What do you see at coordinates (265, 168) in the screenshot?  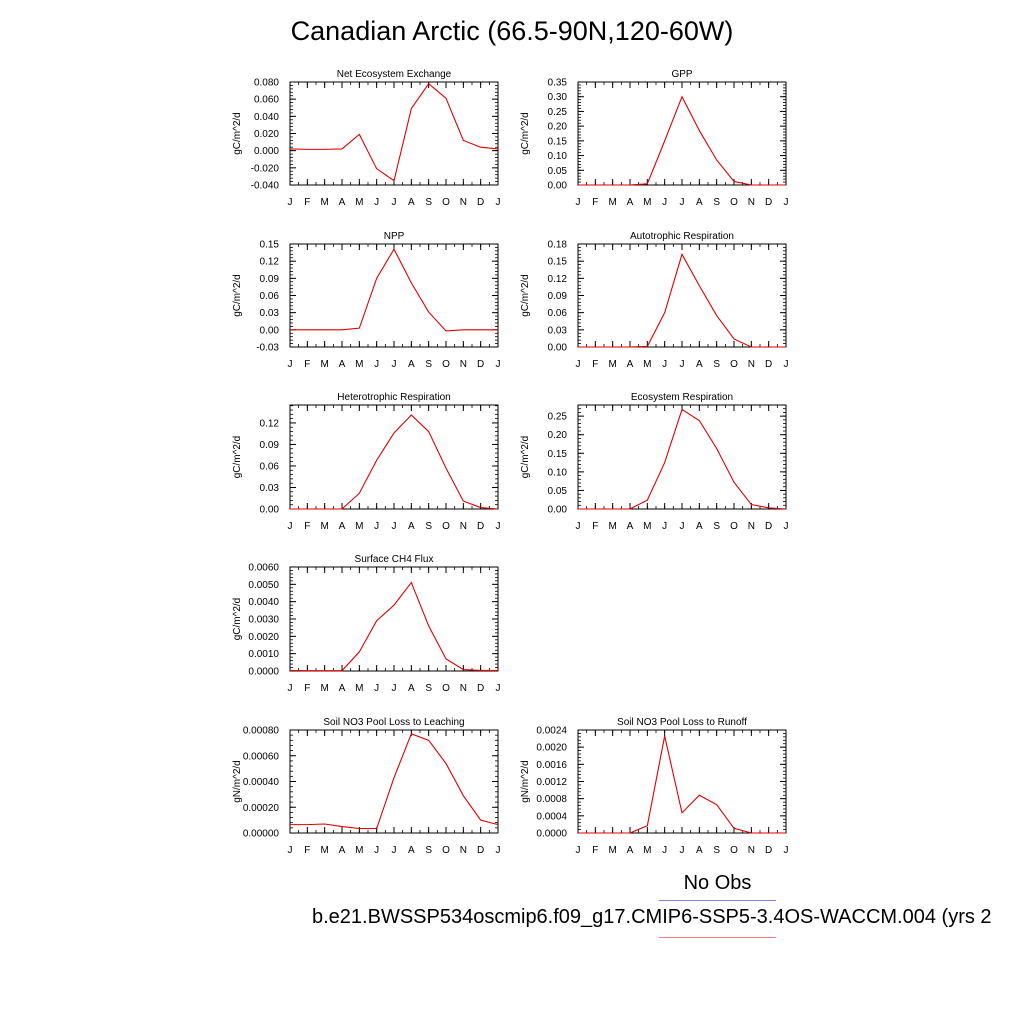 I see `y-tick-label: -0.020` at bounding box center [265, 168].